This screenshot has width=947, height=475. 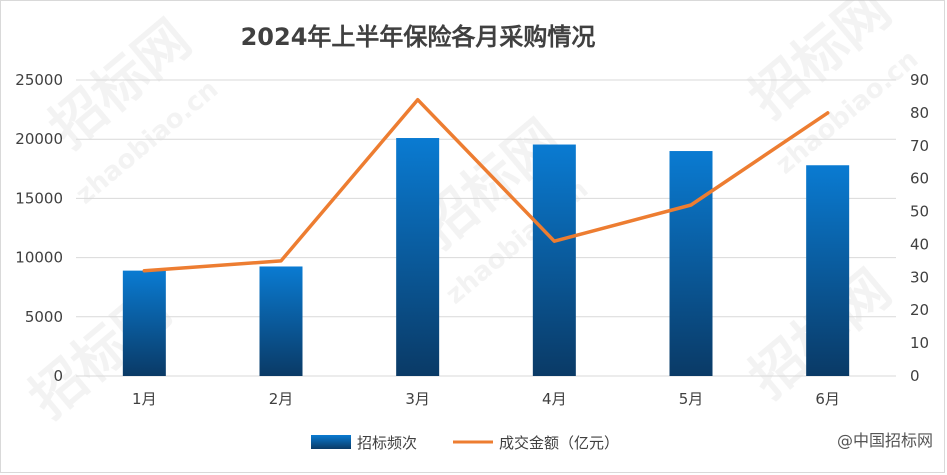 I want to click on x-tick-label: 2月, so click(x=281, y=399).